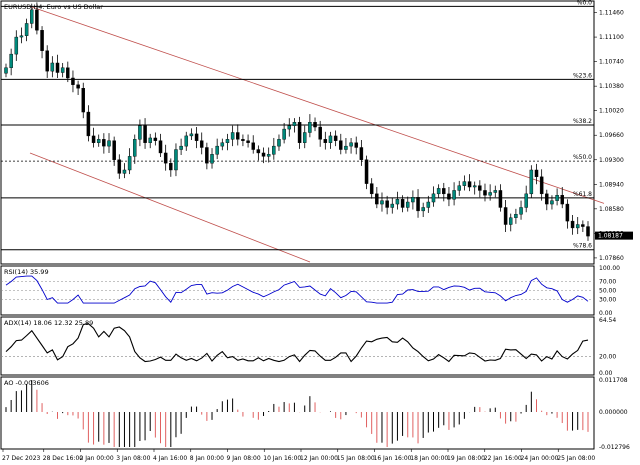  What do you see at coordinates (244, 458) in the screenshot?
I see `time-axis-label: 9 Jan 08:00` at bounding box center [244, 458].